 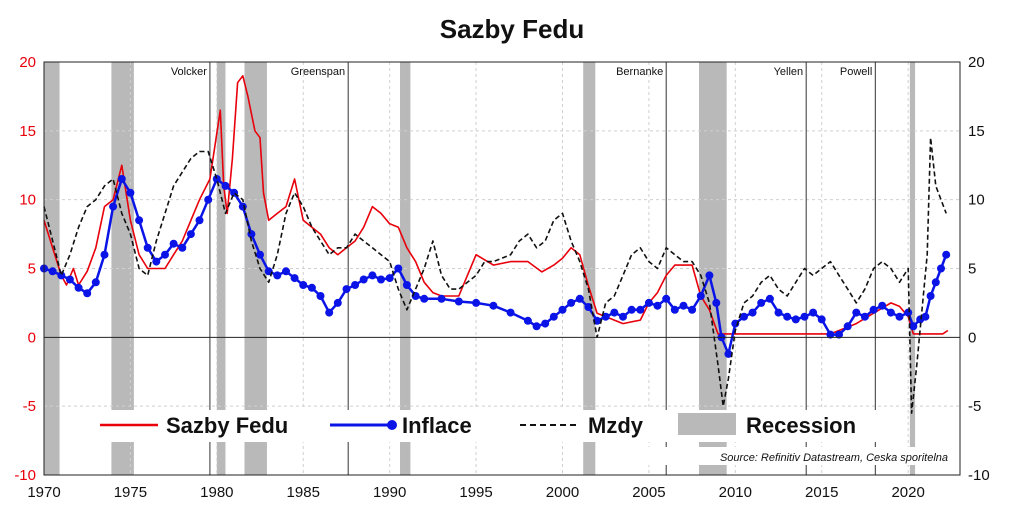 I want to click on chart-title: Sazby Fedu, so click(x=512, y=29).